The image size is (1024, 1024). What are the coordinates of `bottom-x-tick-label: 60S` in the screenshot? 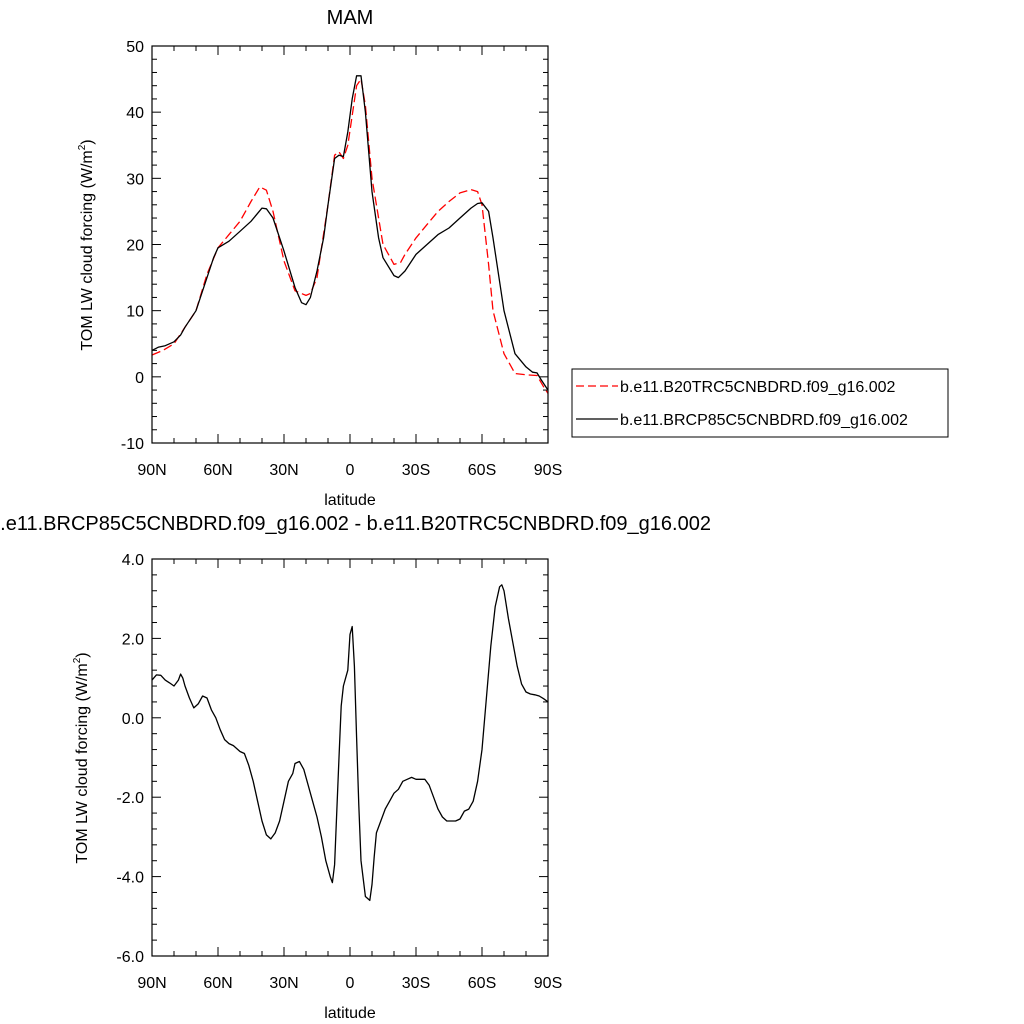 It's located at (482, 983).